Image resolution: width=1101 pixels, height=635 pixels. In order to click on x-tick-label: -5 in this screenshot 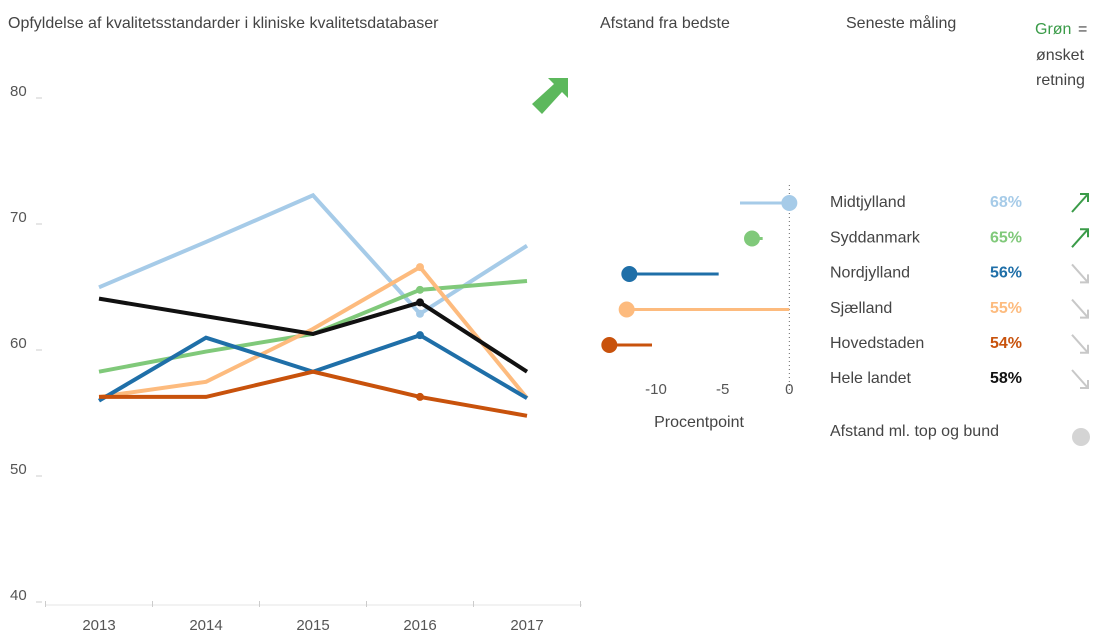, I will do `click(722, 389)`.